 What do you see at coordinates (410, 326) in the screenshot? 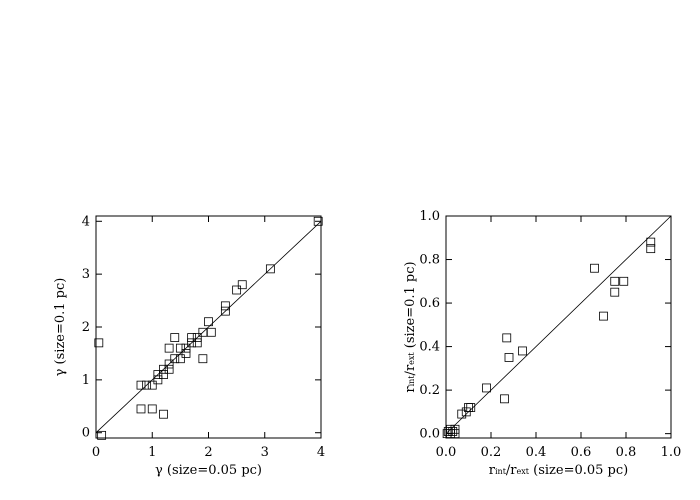
I see `y-axis-label: rint/rext (size=0.1 pc)` at bounding box center [410, 326].